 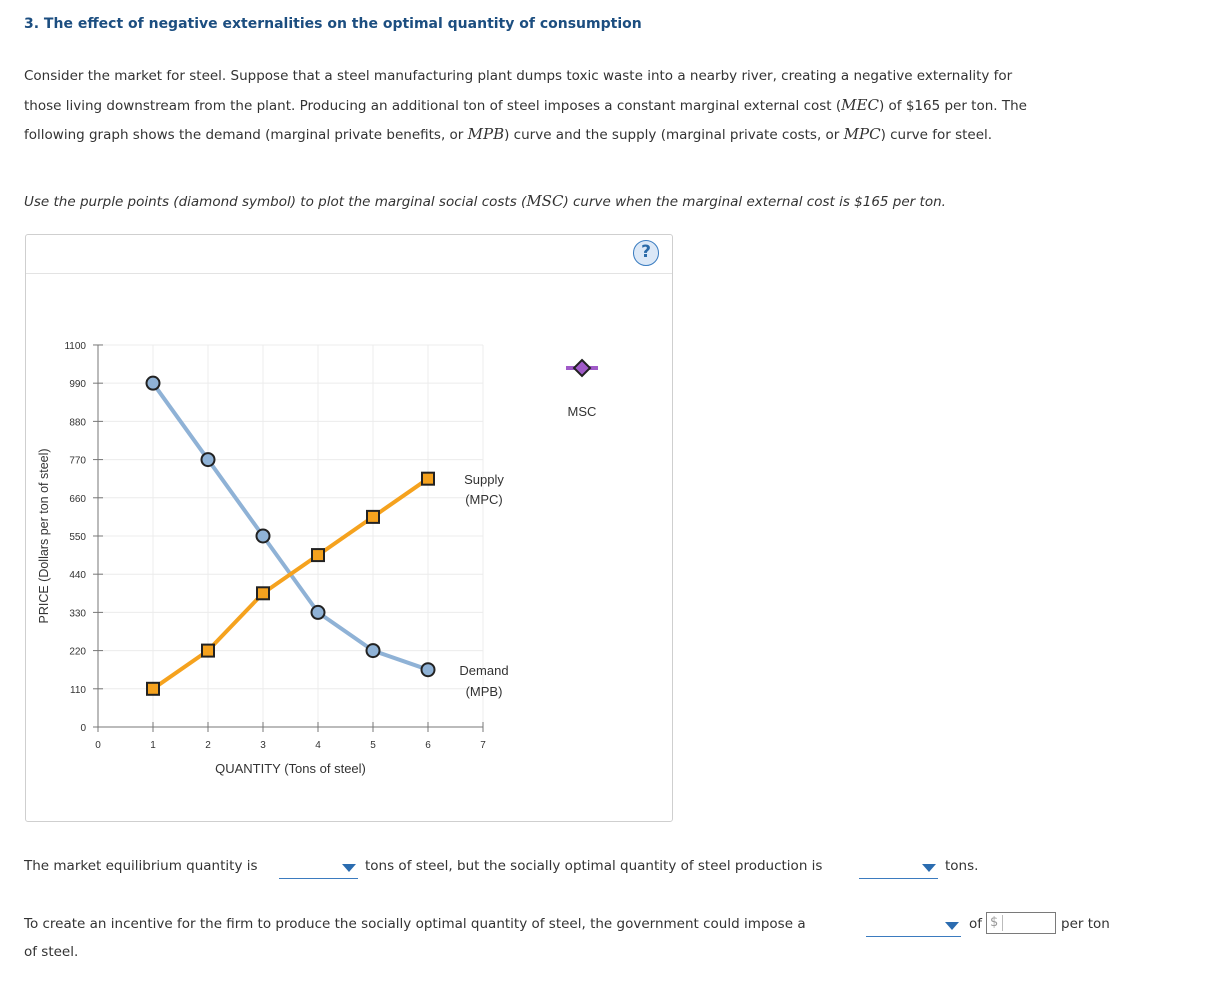 What do you see at coordinates (290, 768) in the screenshot?
I see `x-axis-label: QUANTITY (Tons of steel)` at bounding box center [290, 768].